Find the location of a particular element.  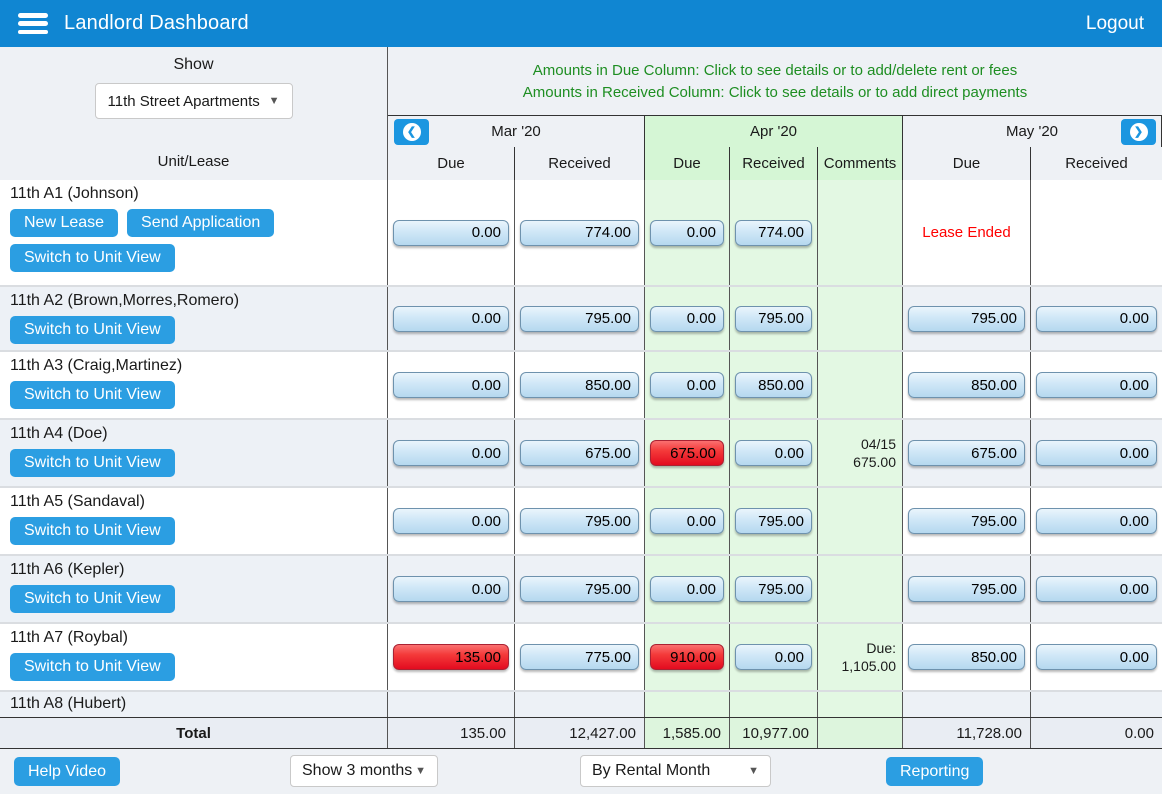

unit-lease-name: 11th A2 (Brown,Morres,Romero) is located at coordinates (125, 300).